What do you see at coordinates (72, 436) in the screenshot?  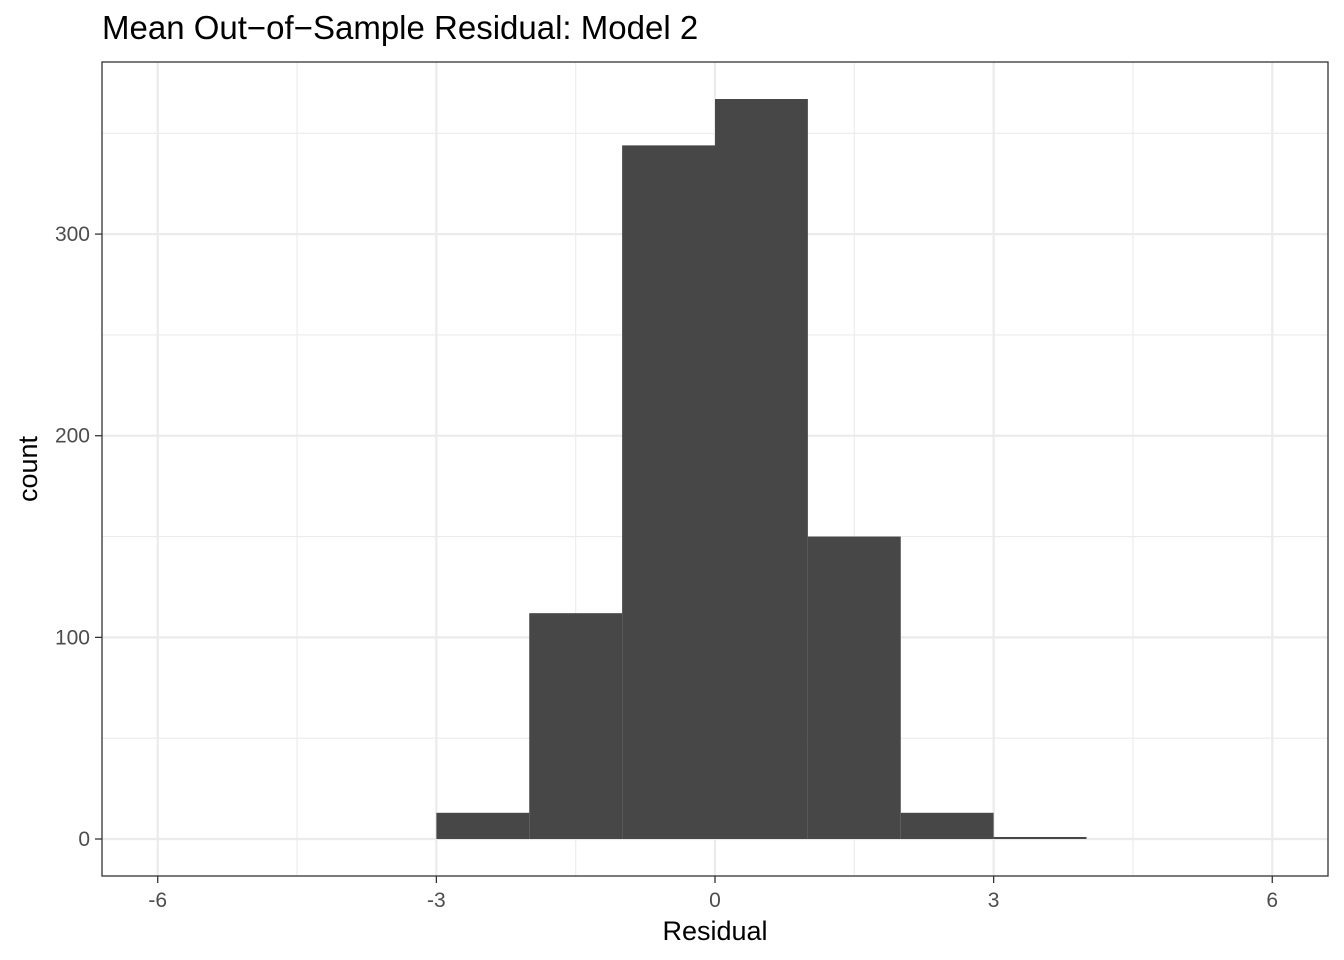 I see `y-tick-label: 200` at bounding box center [72, 436].